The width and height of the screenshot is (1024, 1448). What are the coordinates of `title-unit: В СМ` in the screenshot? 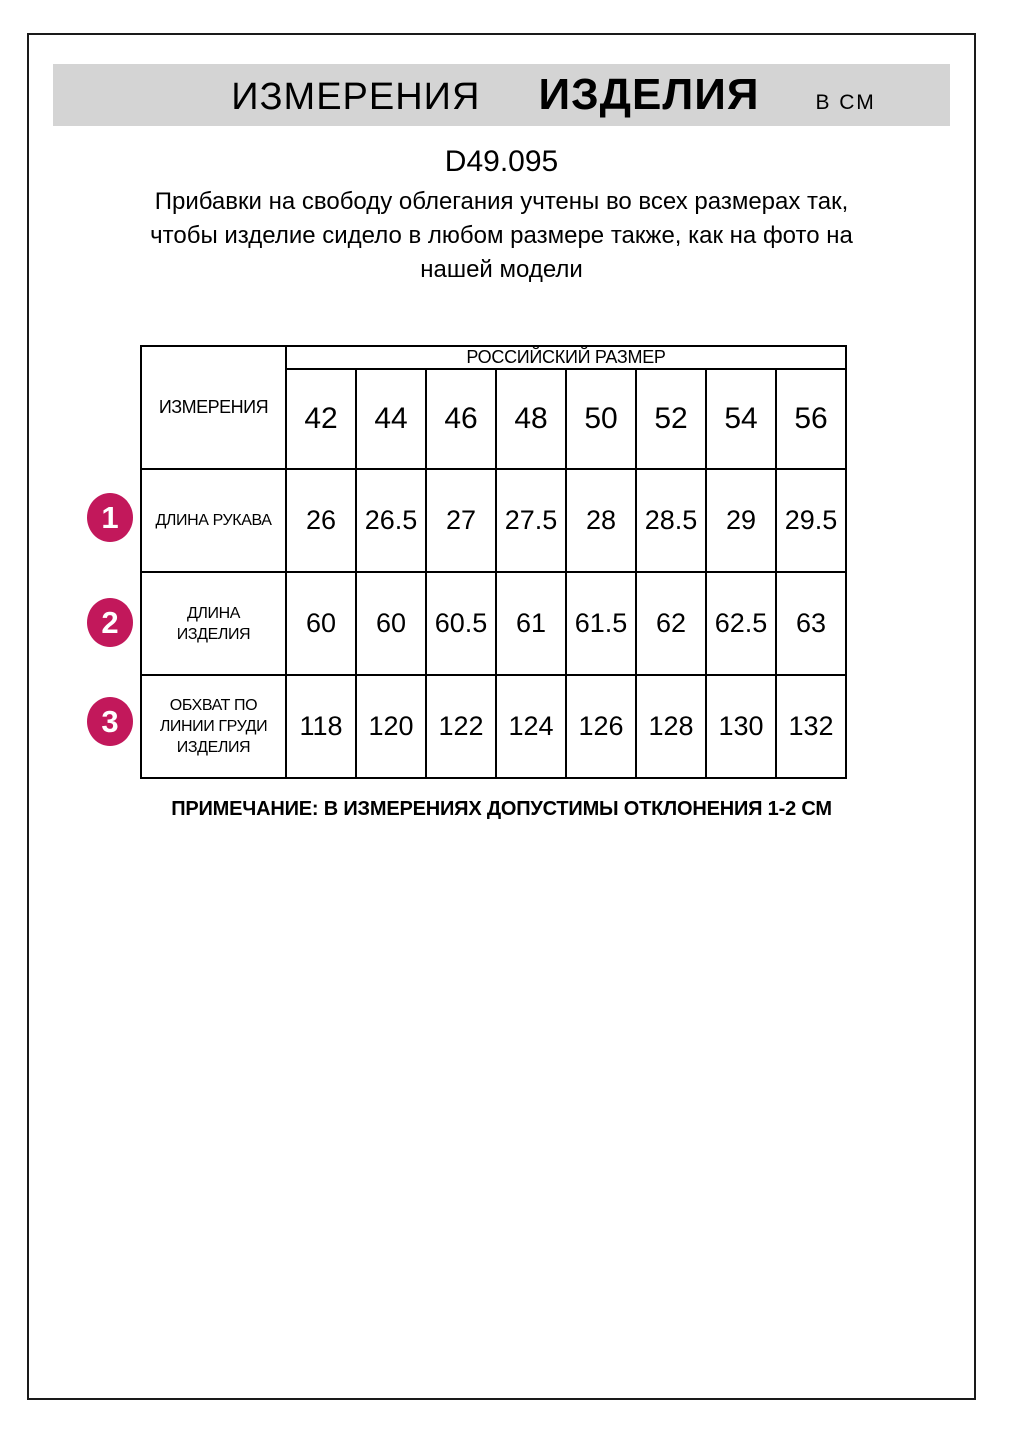 It's located at (845, 102).